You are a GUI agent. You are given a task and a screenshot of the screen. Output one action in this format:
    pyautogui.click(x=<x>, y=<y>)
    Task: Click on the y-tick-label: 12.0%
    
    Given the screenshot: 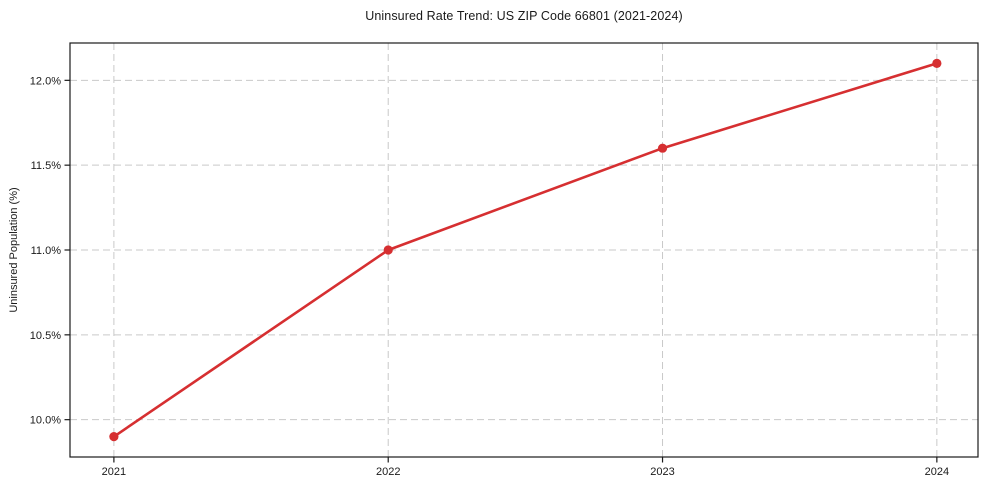 What is the action you would take?
    pyautogui.click(x=45, y=81)
    